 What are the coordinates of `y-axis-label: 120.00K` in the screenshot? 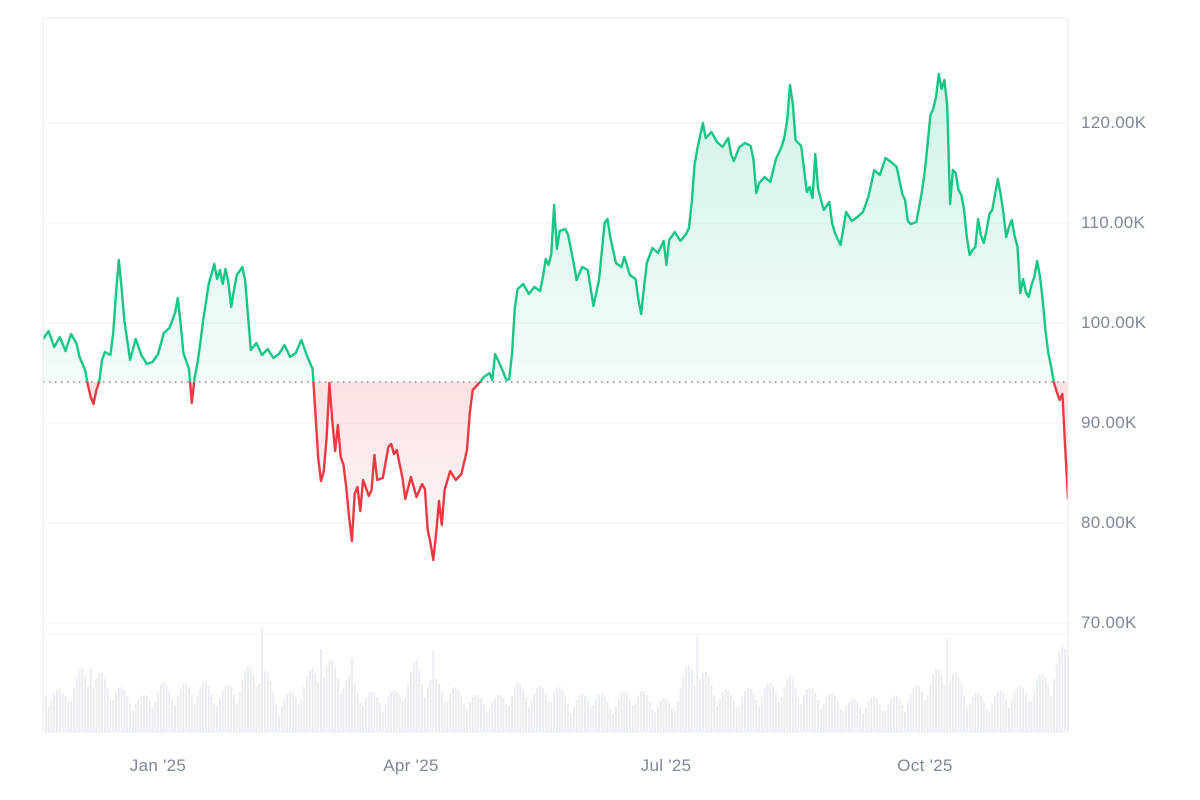 It's located at (1114, 122).